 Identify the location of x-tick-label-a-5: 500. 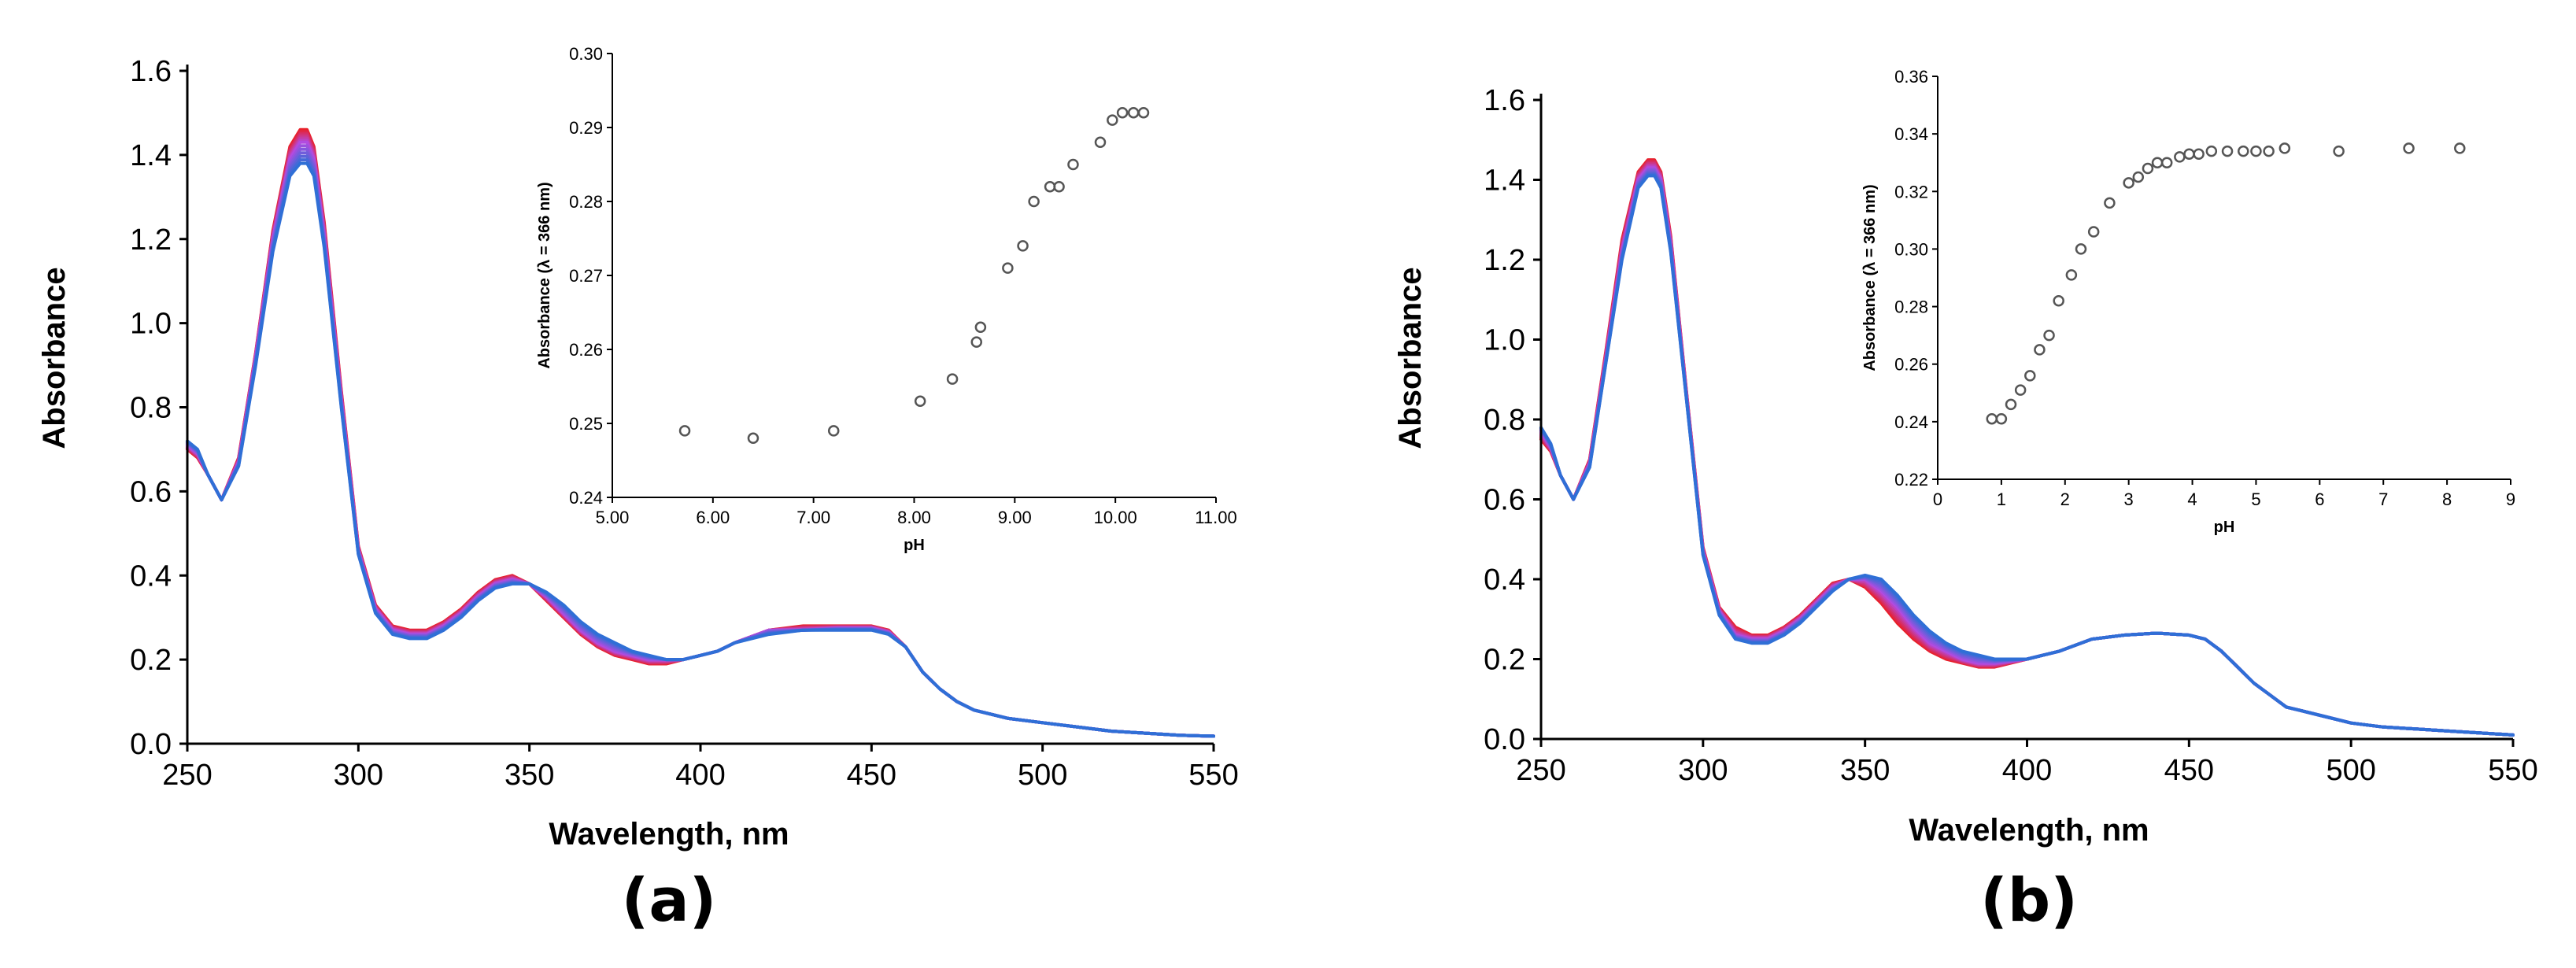
(1042, 775).